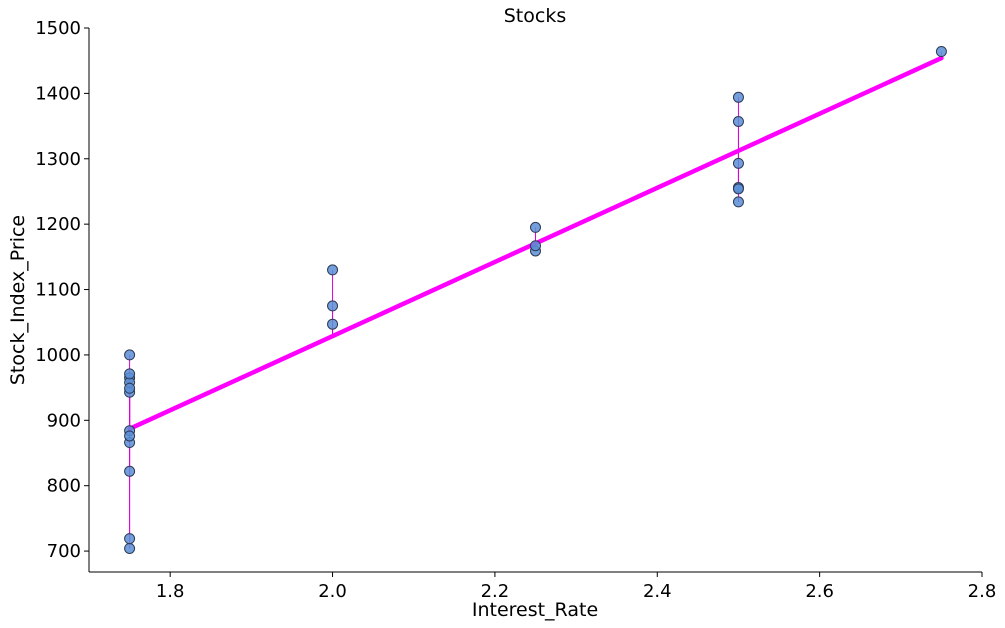 This screenshot has width=1005, height=628. I want to click on y-tick-label: 700, so click(64, 551).